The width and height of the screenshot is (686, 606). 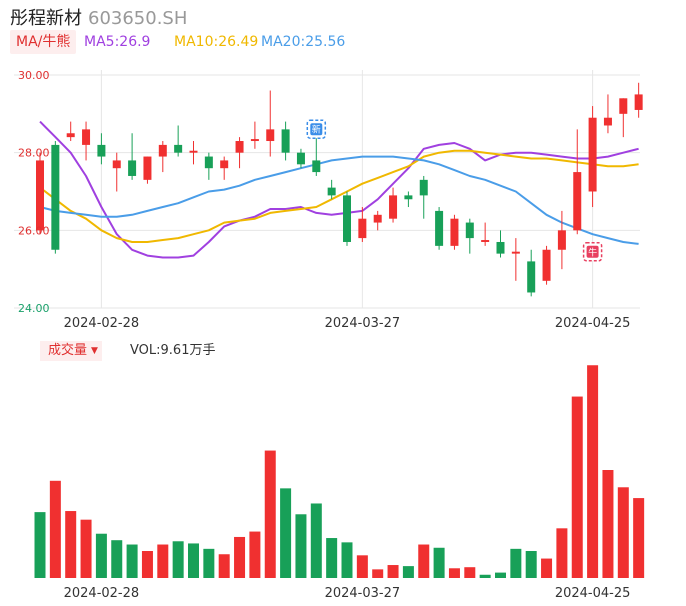 What do you see at coordinates (34, 75) in the screenshot?
I see `price-tick-label: 30.00` at bounding box center [34, 75].